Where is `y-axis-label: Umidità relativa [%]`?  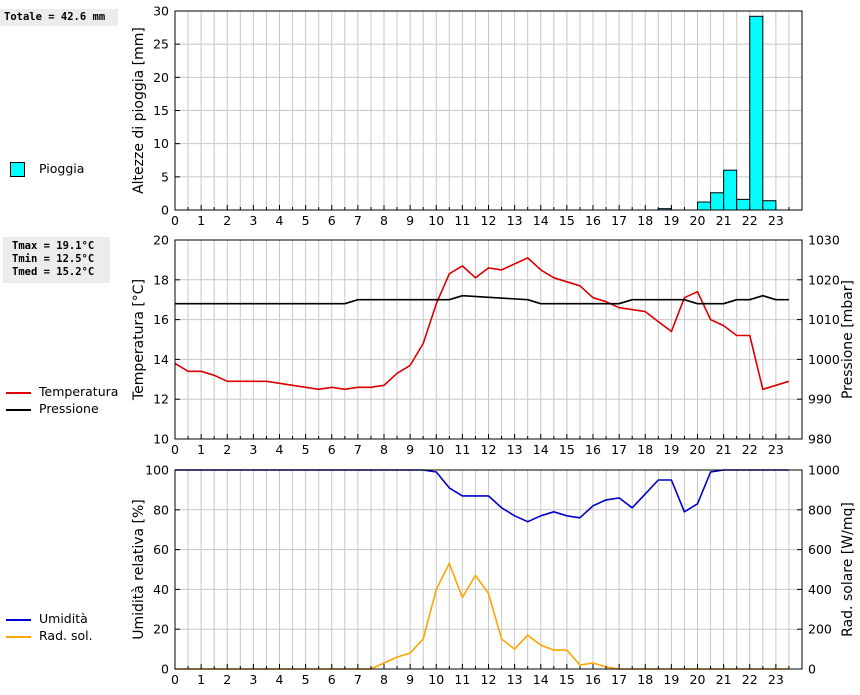
y-axis-label: Umidità relativa [%] is located at coordinates (139, 569).